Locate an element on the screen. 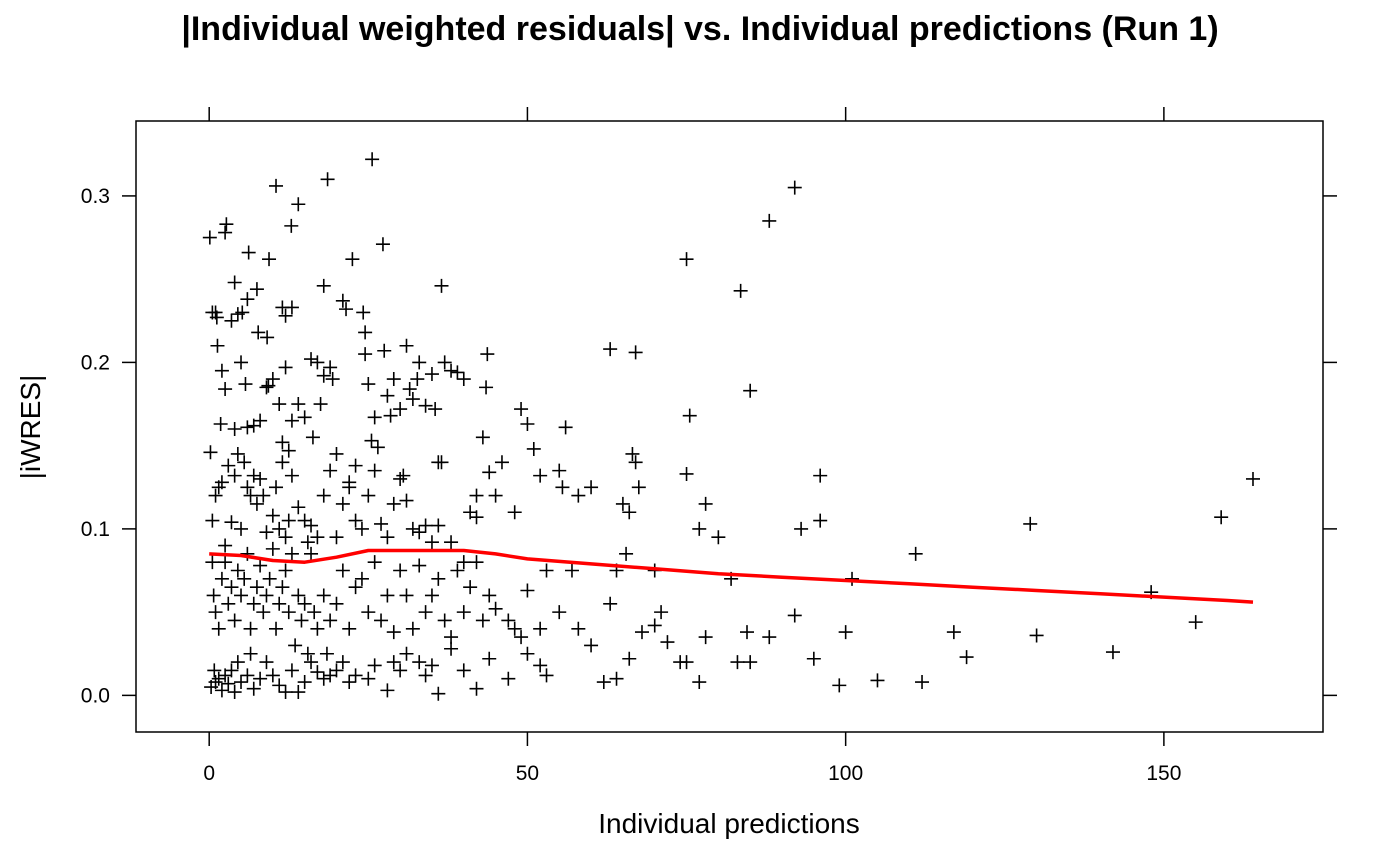 Image resolution: width=1400 pixels, height=866 pixels. smooth-line-group is located at coordinates (731, 576).